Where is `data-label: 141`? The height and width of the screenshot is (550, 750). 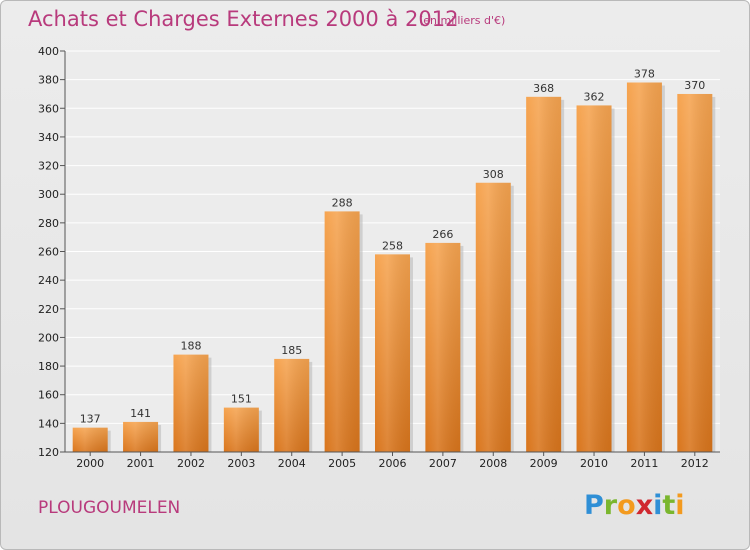 data-label: 141 is located at coordinates (140, 413).